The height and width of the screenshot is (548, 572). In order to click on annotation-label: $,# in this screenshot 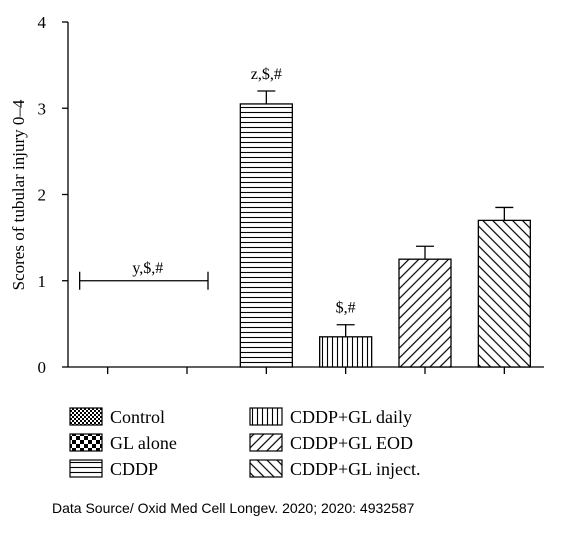, I will do `click(346, 308)`.